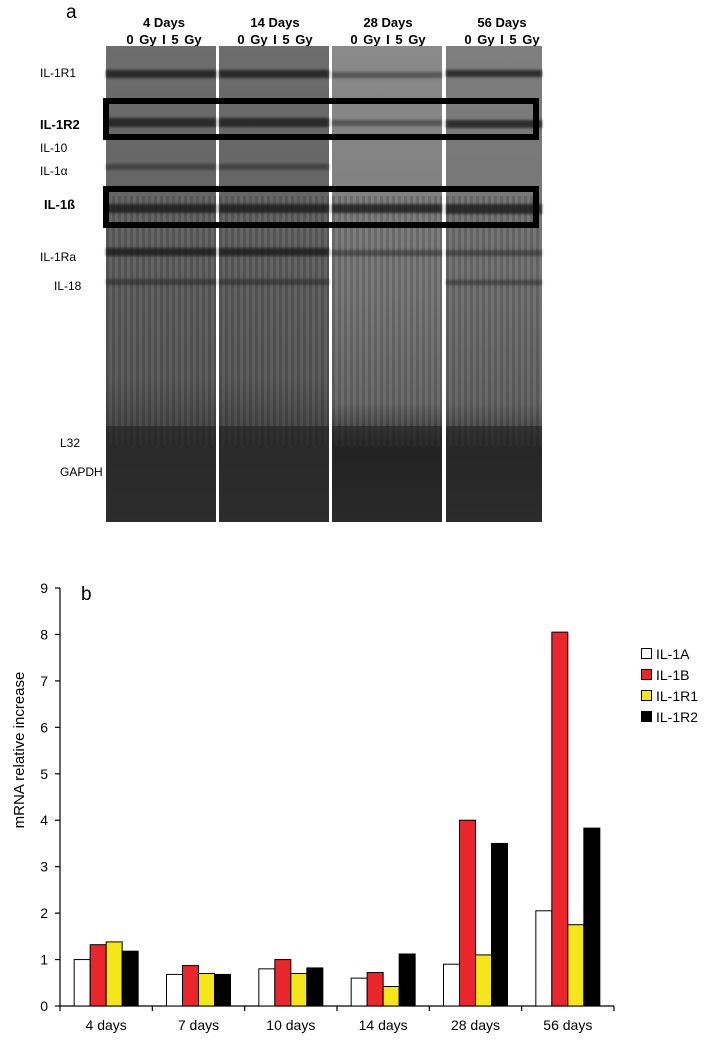 Image resolution: width=717 pixels, height=1050 pixels. I want to click on bar-il-1r2-10-days, so click(315, 987).